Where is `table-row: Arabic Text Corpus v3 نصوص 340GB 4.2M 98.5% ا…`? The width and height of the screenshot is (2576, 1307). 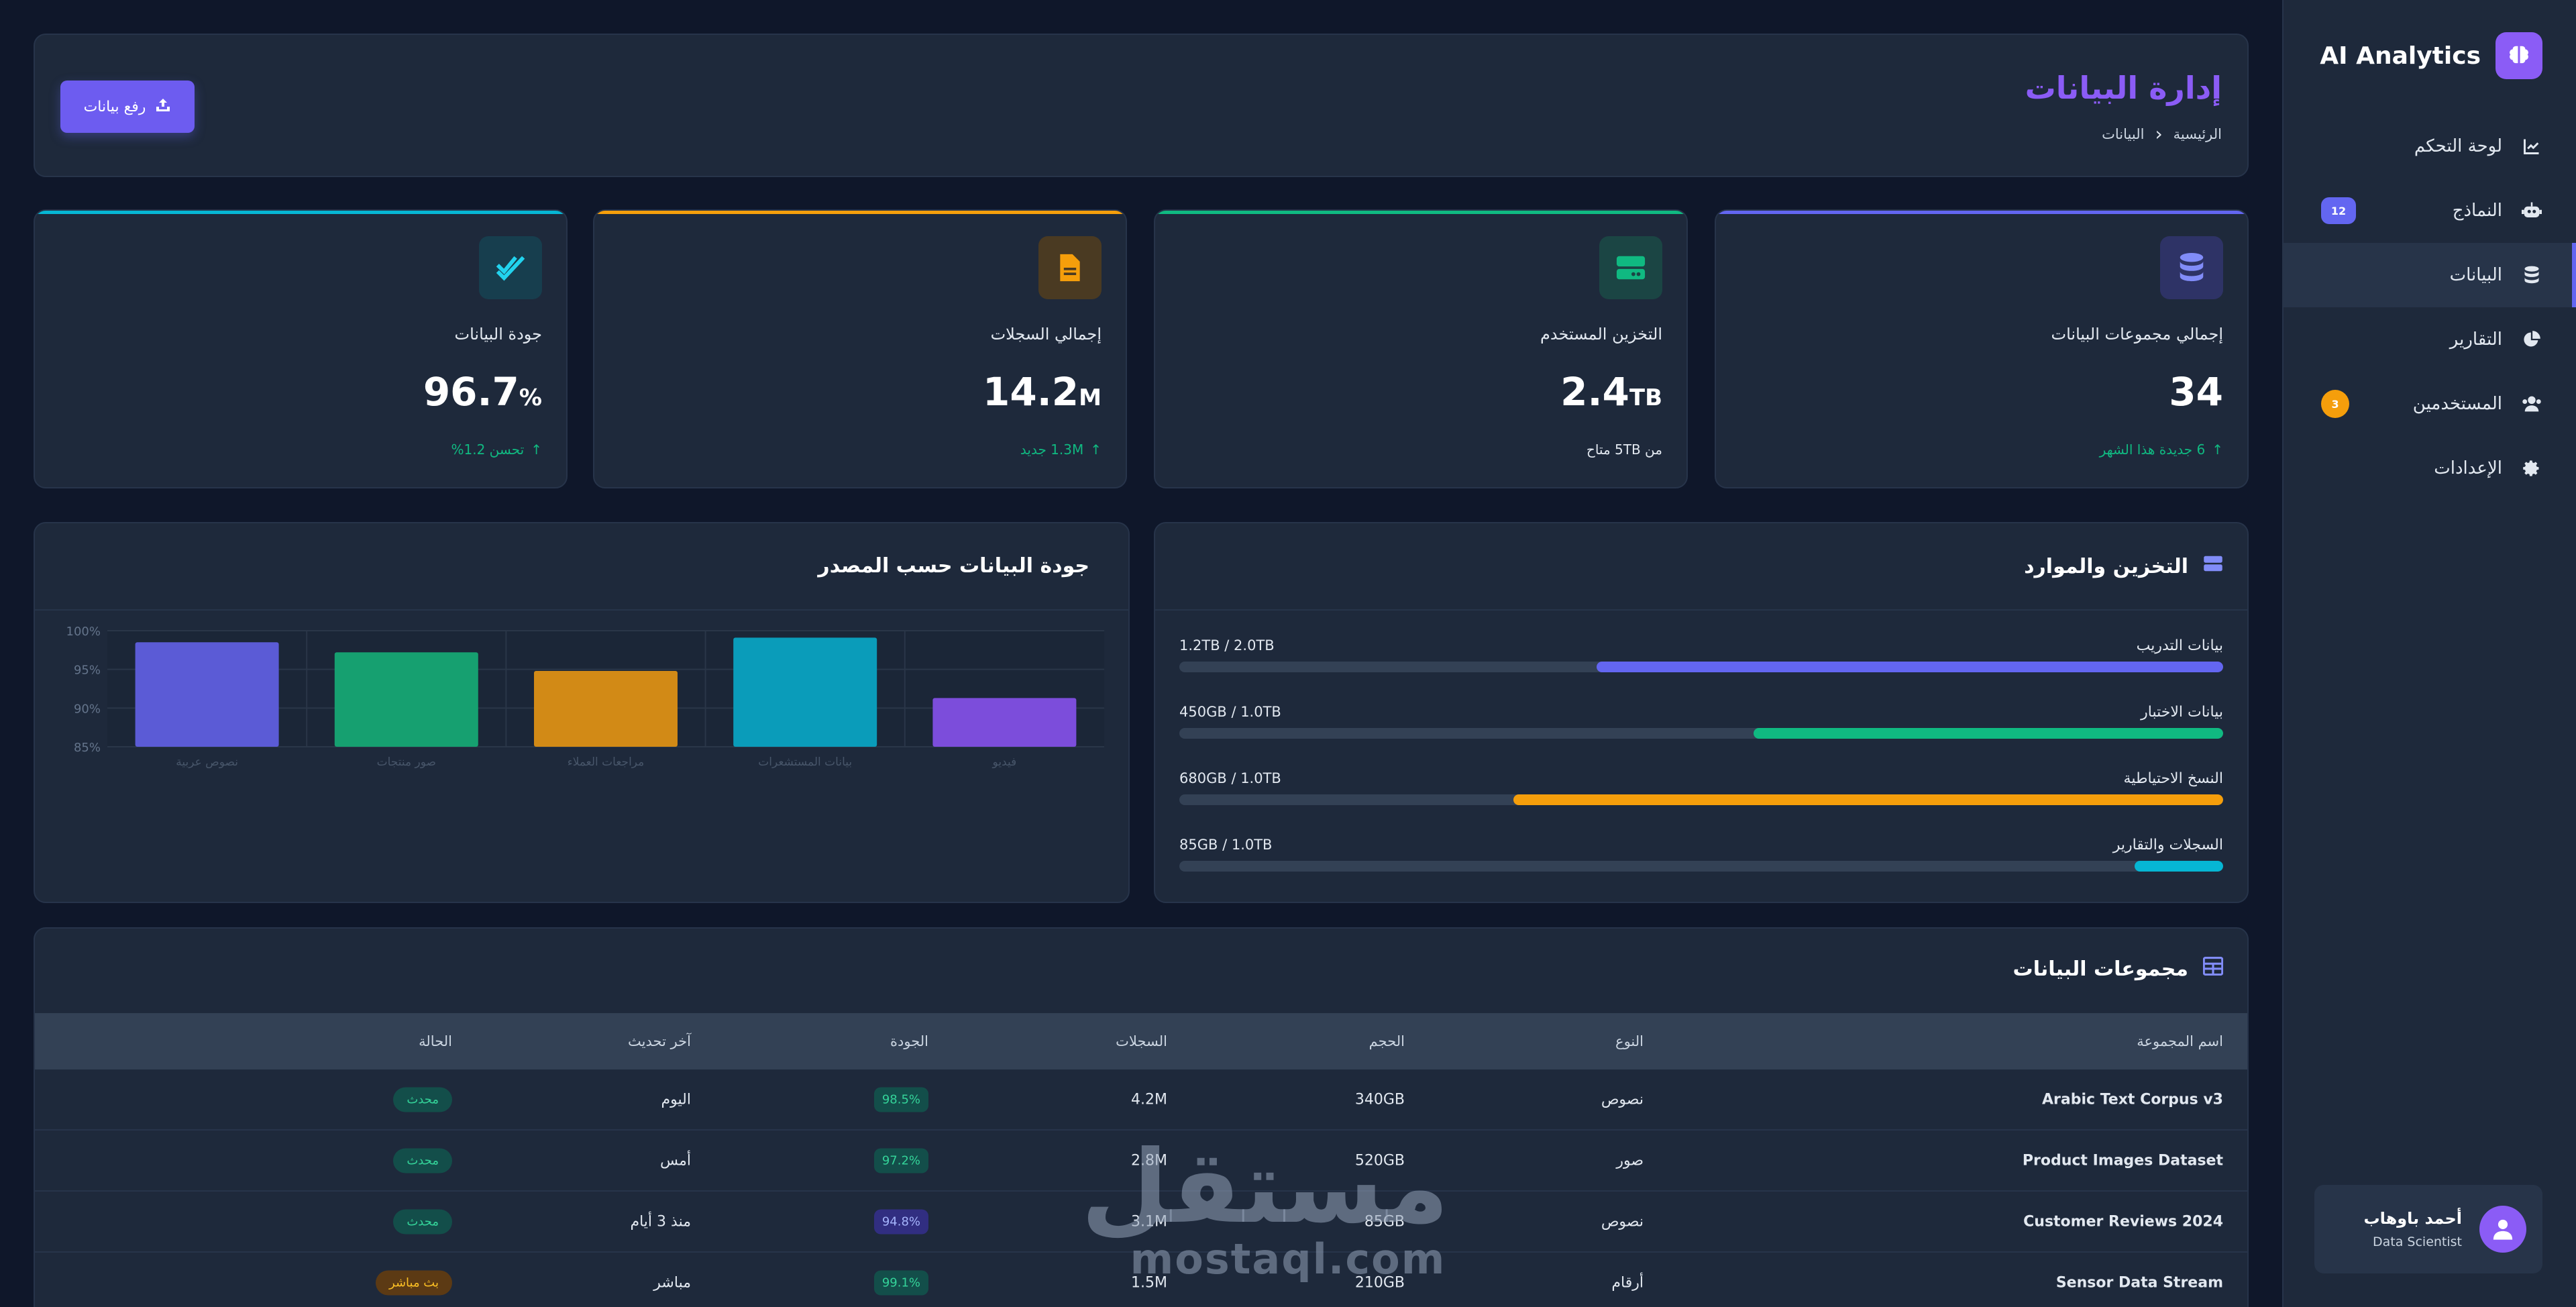
table-row: Arabic Text Corpus v3 نصوص 340GB 4.2M 98.5% ا… is located at coordinates (1141, 1100).